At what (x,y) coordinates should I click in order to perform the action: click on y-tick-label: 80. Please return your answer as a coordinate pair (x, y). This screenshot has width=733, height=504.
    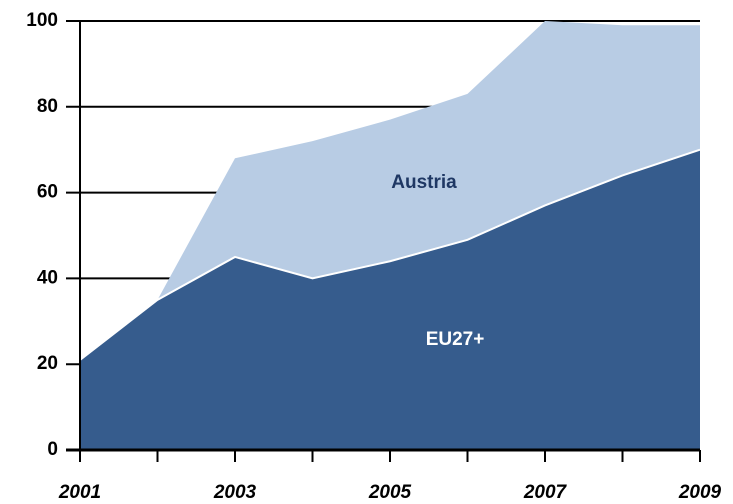
    Looking at the image, I should click on (47, 106).